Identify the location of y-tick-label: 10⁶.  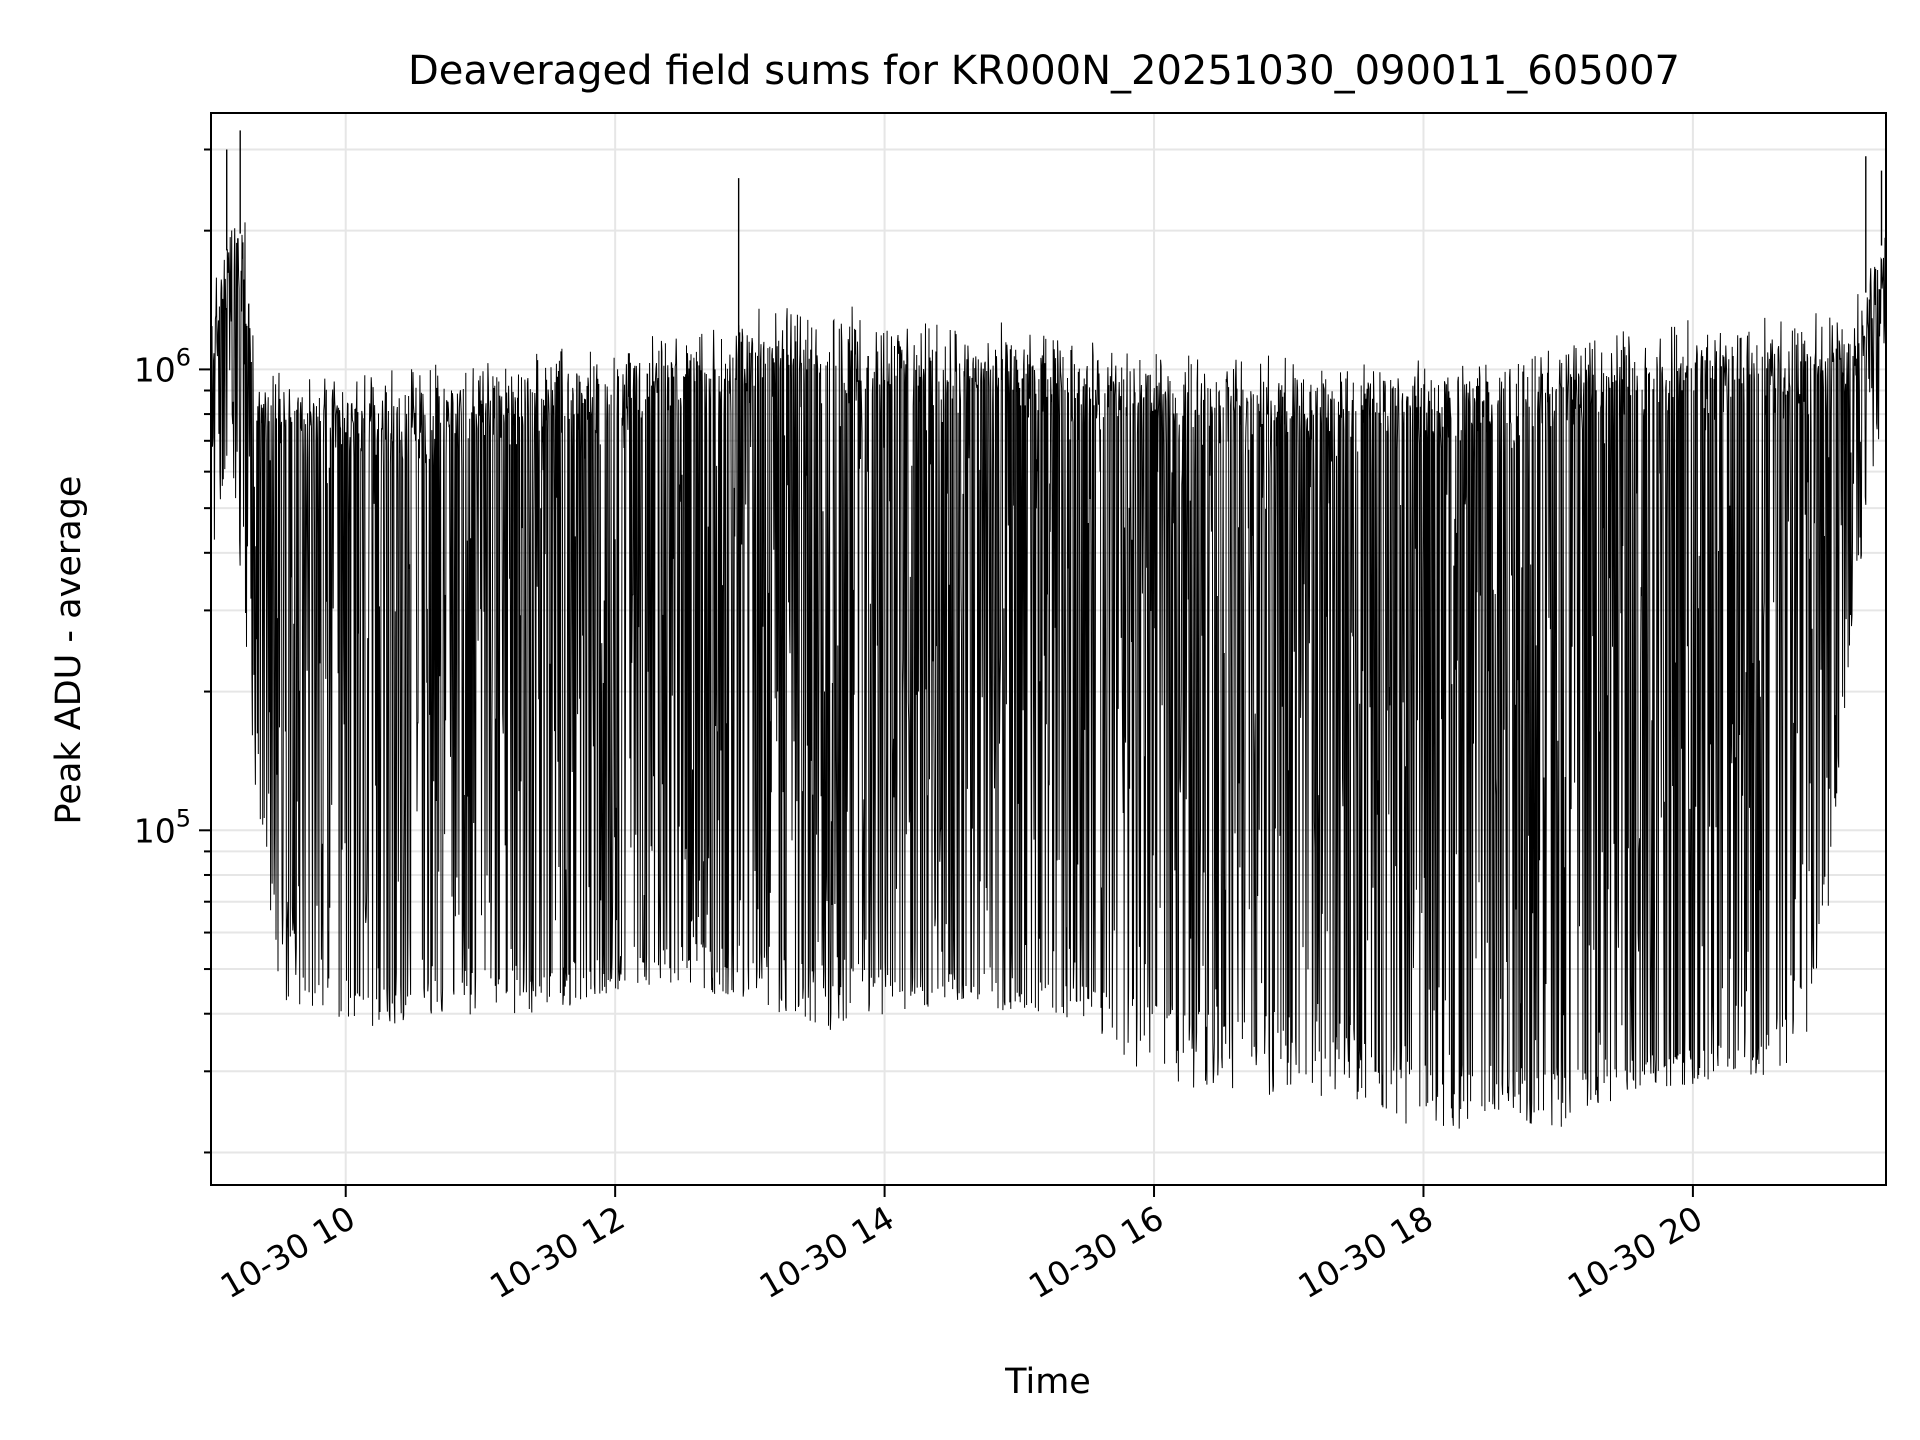
(162, 366).